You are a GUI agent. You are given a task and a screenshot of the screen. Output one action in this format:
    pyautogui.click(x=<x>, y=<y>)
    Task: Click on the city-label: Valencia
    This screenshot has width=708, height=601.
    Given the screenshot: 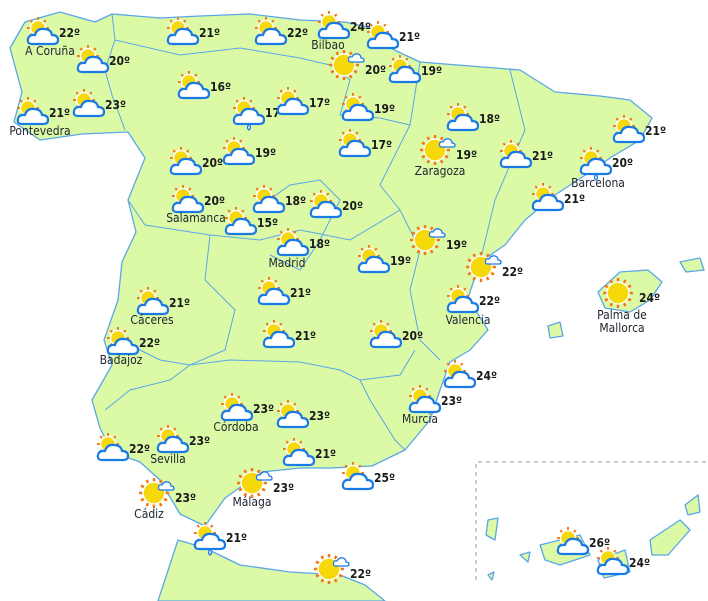 What is the action you would take?
    pyautogui.click(x=468, y=320)
    